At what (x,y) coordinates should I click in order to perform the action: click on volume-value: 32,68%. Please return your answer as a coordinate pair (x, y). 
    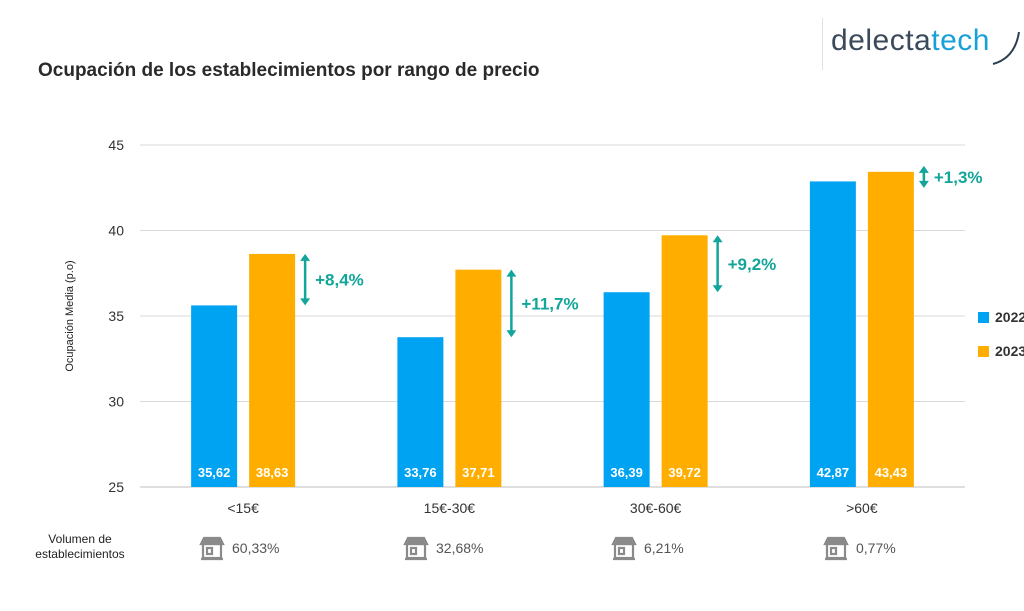
    Looking at the image, I should click on (460, 548).